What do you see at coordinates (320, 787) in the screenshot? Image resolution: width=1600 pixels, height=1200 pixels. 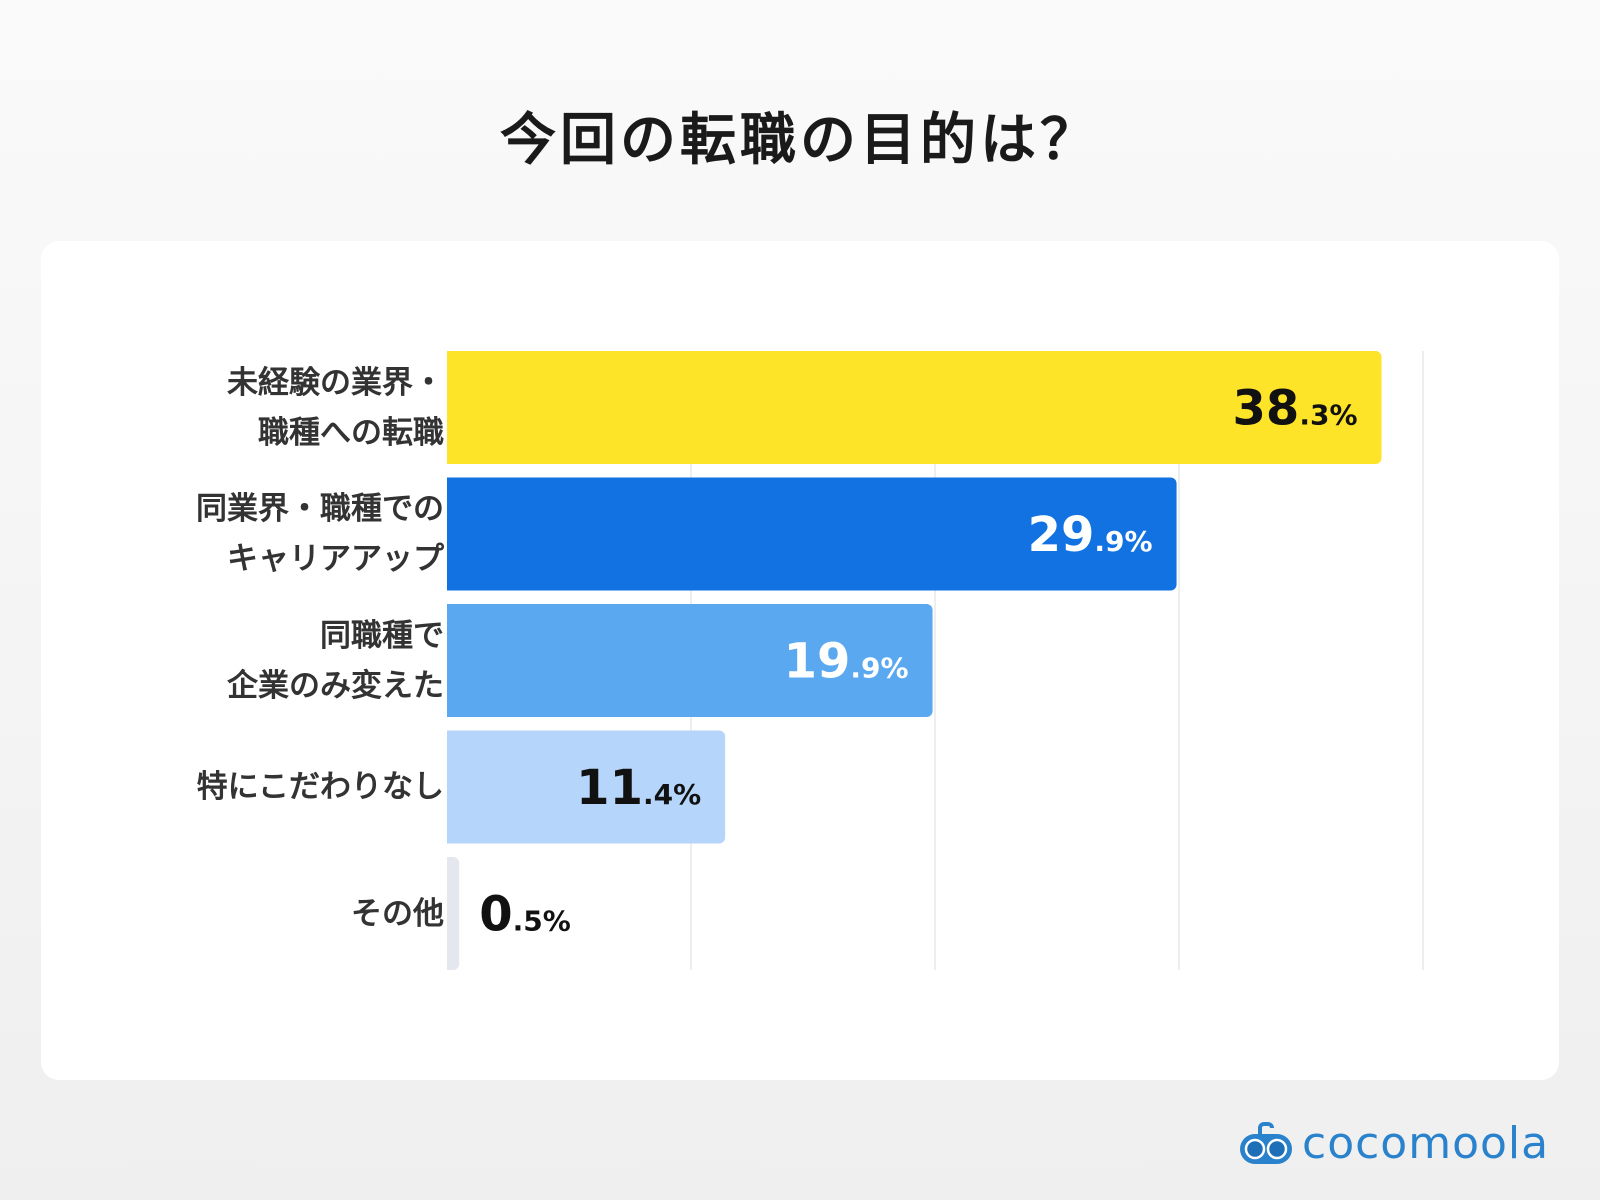 I see `category-label: 特にこだわりなし` at bounding box center [320, 787].